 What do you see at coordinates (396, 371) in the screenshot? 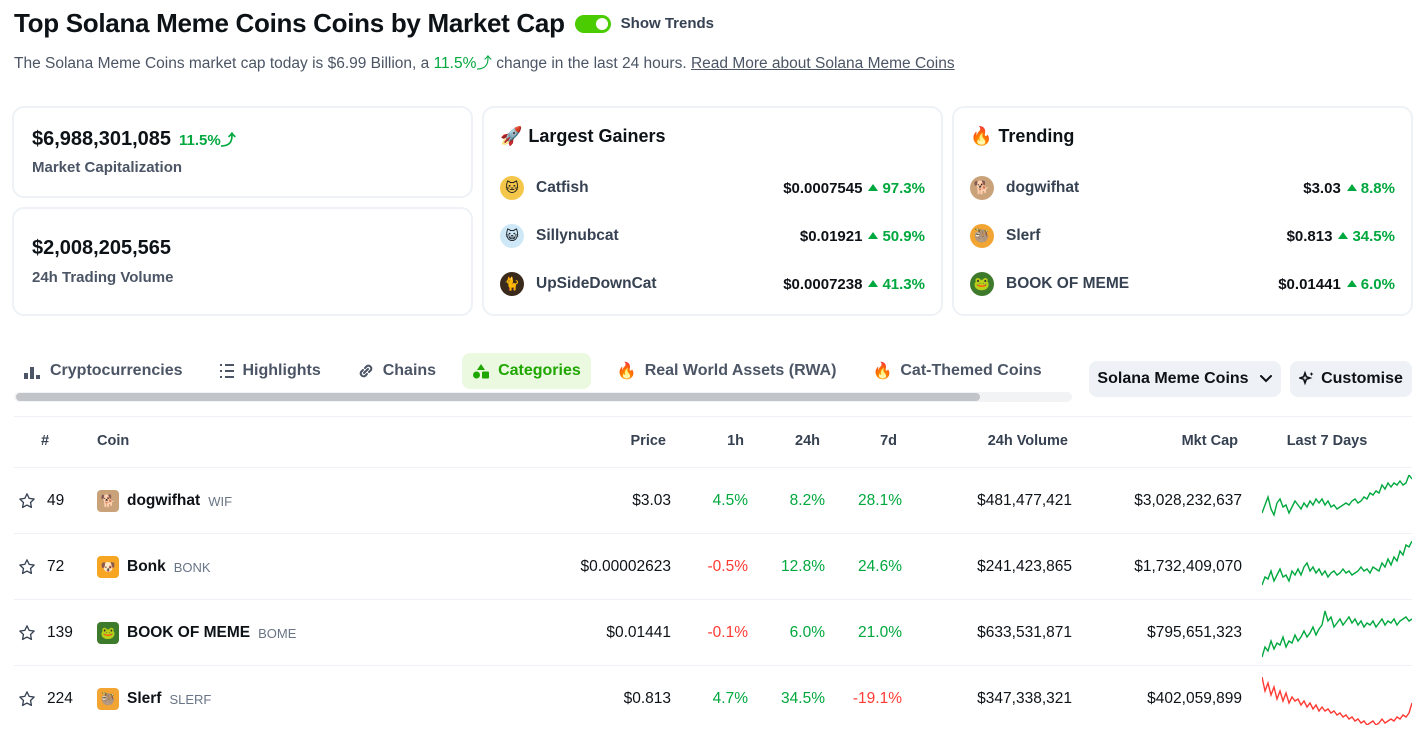
I see `tab-chains: Chains` at bounding box center [396, 371].